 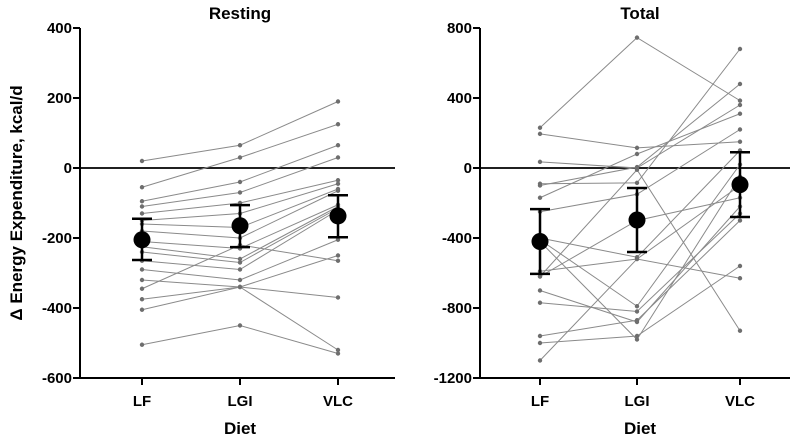 I want to click on y-tick-label: -600, so click(x=57, y=378).